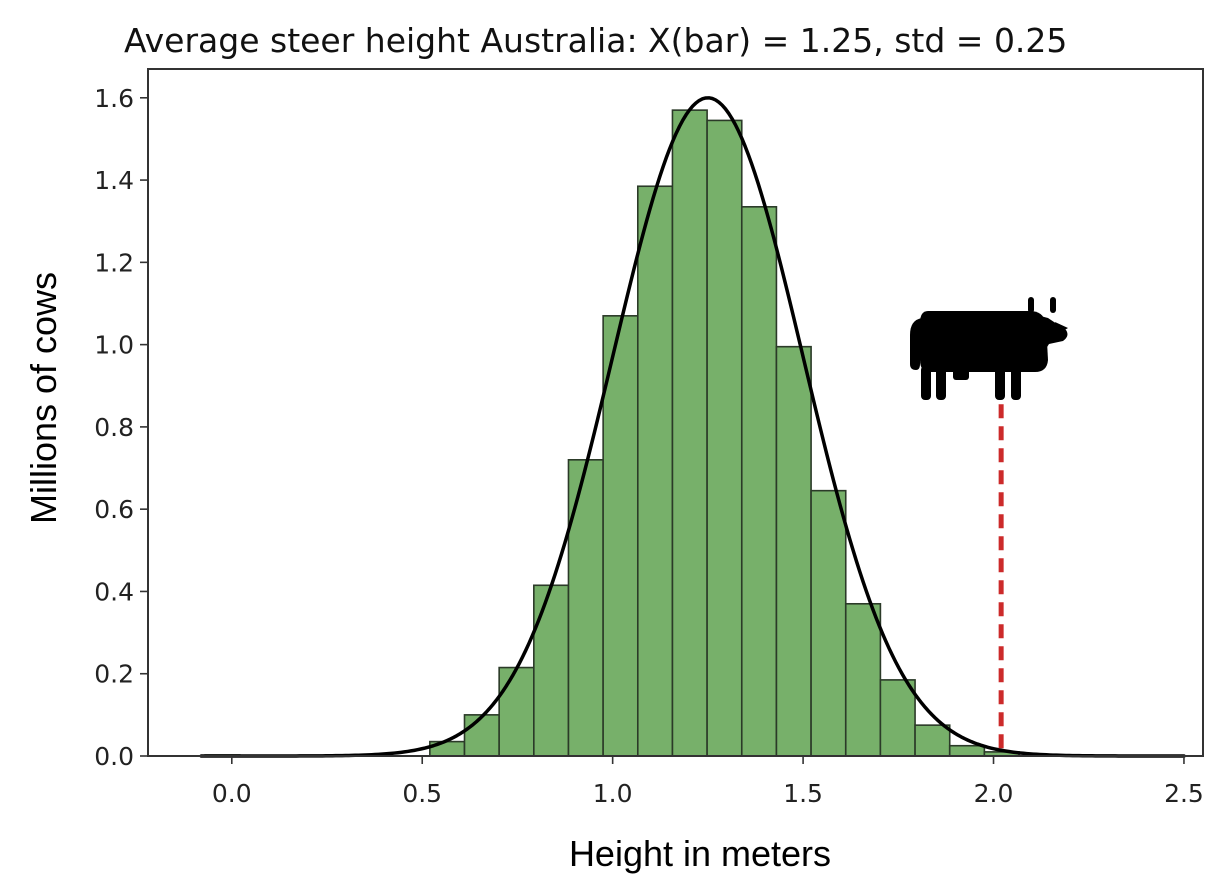 This screenshot has width=1226, height=884. Describe the element at coordinates (422, 793) in the screenshot. I see `x-tick-label: 0.5` at that location.